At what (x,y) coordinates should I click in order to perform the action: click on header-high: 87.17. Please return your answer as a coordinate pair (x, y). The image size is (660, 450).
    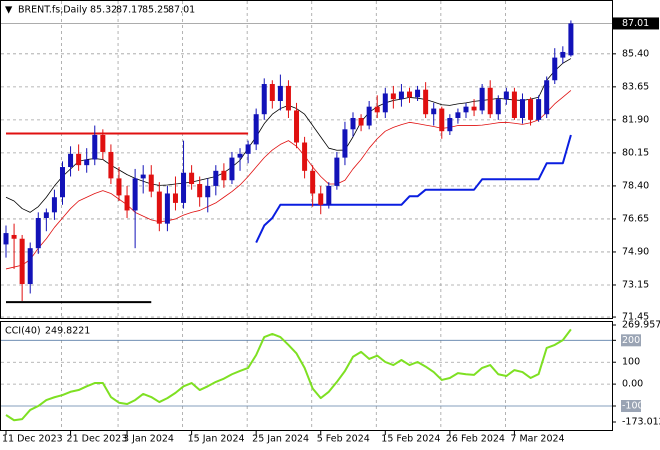
    Looking at the image, I should click on (129, 10).